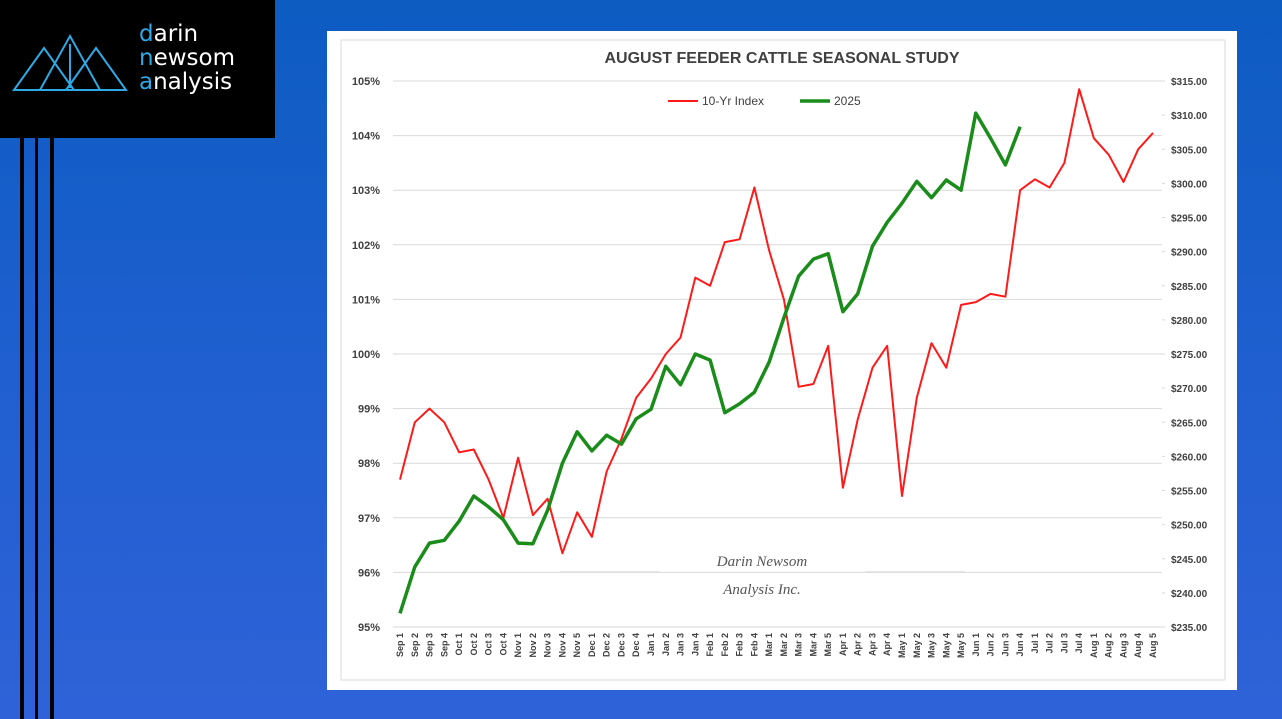 The height and width of the screenshot is (719, 1282). What do you see at coordinates (1064, 643) in the screenshot?
I see `x-tick-label: Jul 3` at bounding box center [1064, 643].